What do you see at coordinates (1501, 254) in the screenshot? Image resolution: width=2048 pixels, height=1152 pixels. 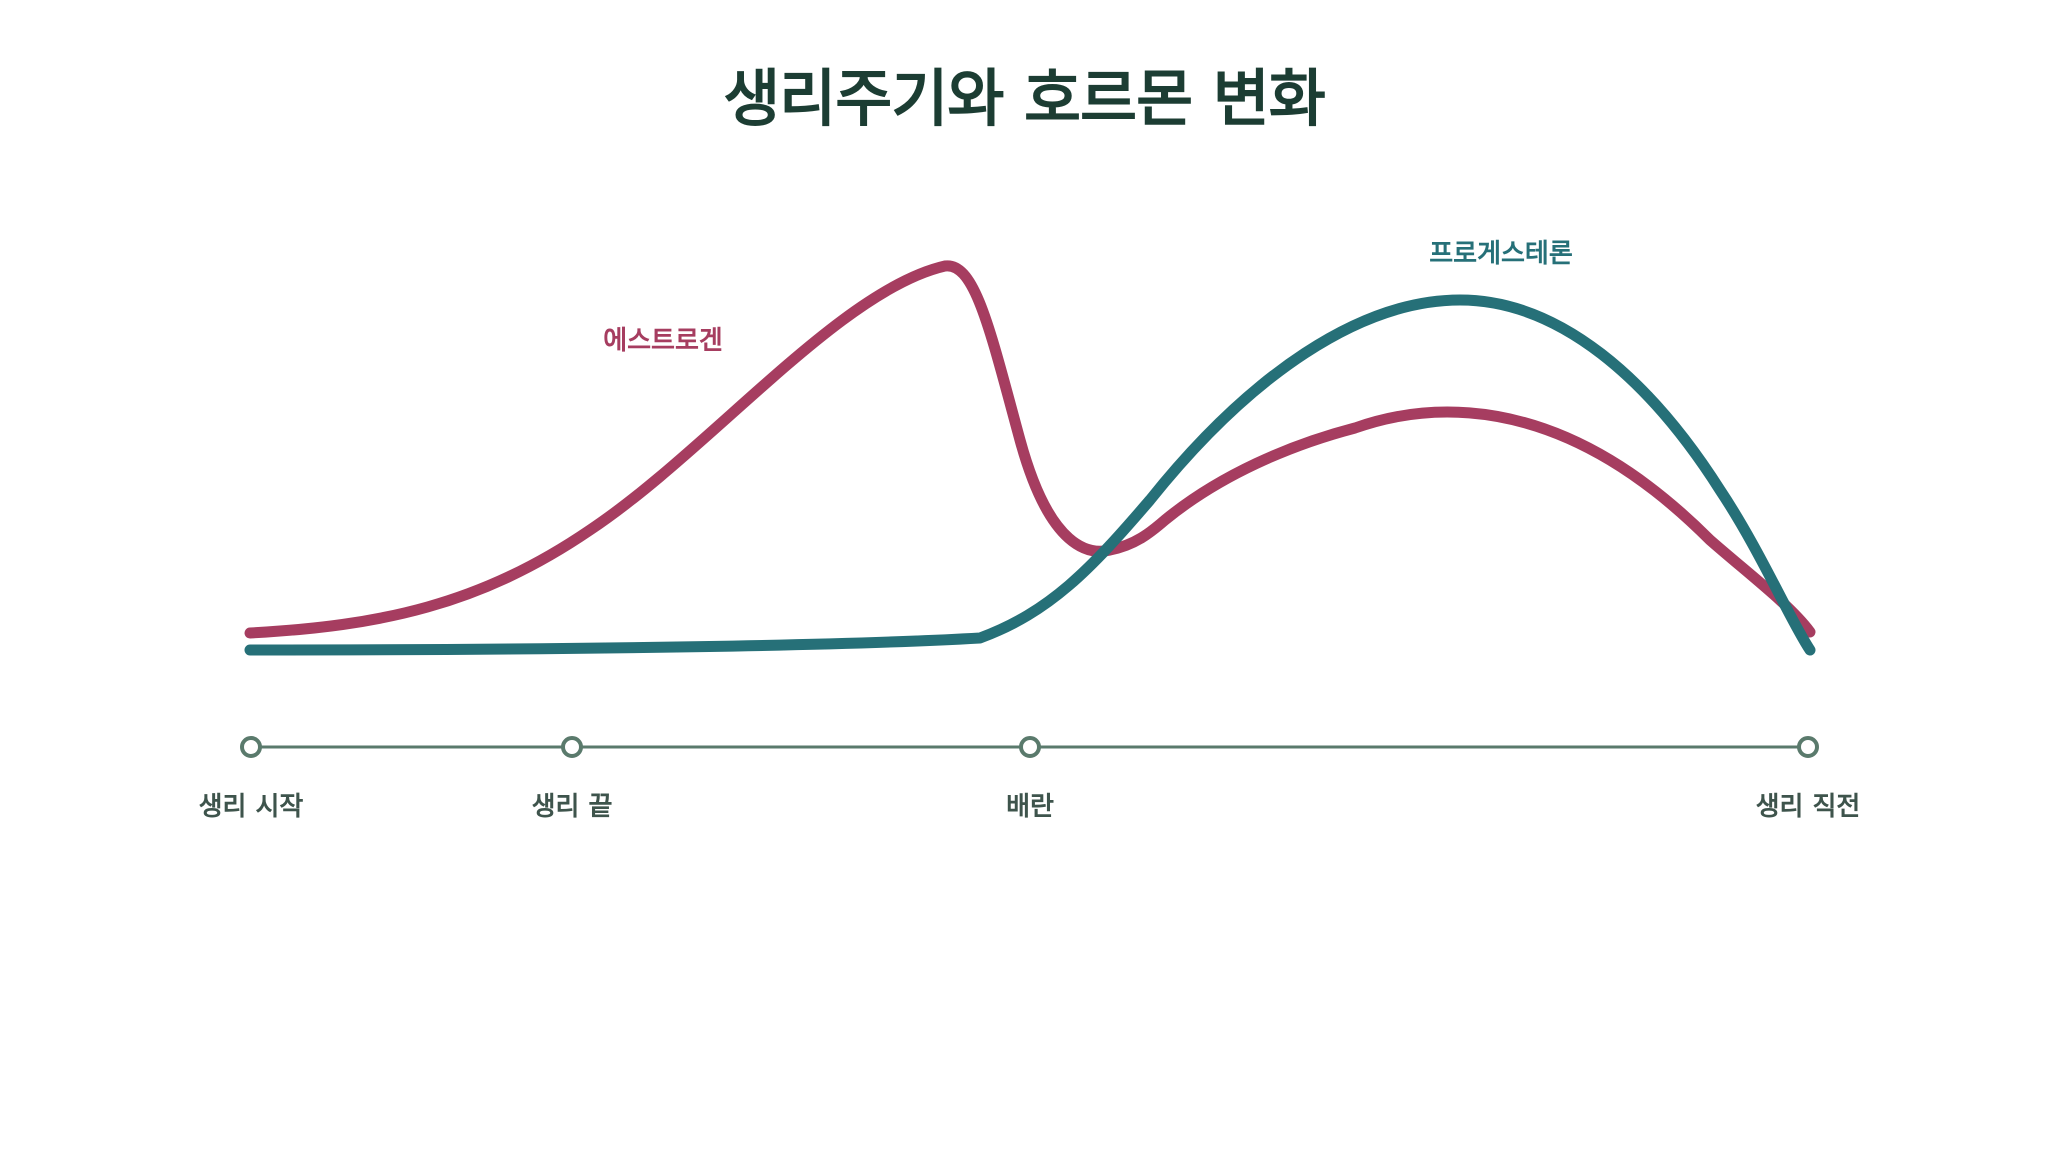 I see `progesterone-label: 프로게스테론` at bounding box center [1501, 254].